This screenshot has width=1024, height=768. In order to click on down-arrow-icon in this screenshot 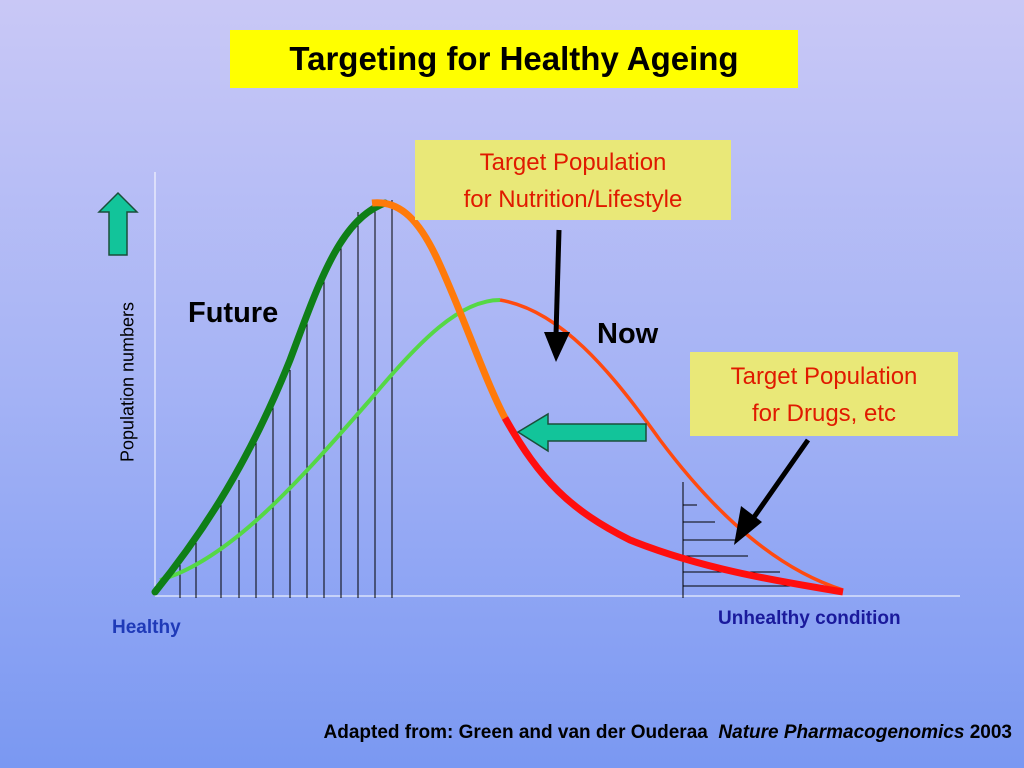, I will do `click(557, 295)`.